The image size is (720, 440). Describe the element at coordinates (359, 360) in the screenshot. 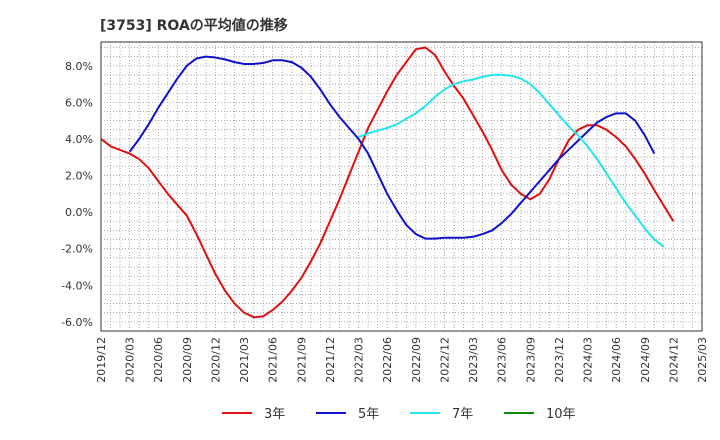

I see `x-tick-label: 2022/03` at that location.